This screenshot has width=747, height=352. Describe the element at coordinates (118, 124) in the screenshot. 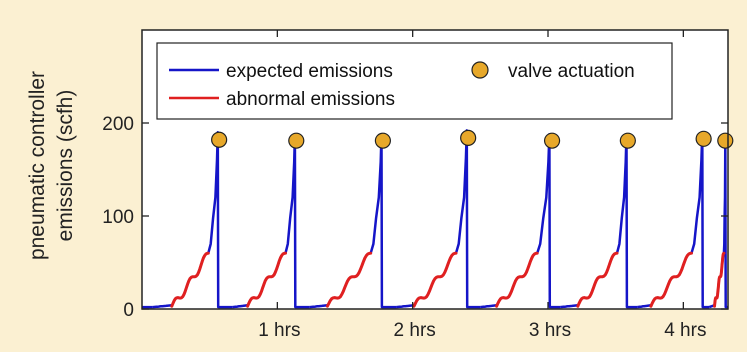

I see `y-tick-label: 200` at that location.